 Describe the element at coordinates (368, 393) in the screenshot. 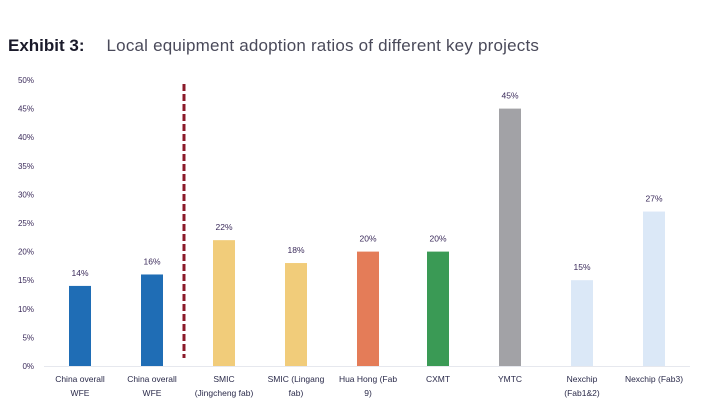

I see `x-category-label: 9)` at that location.